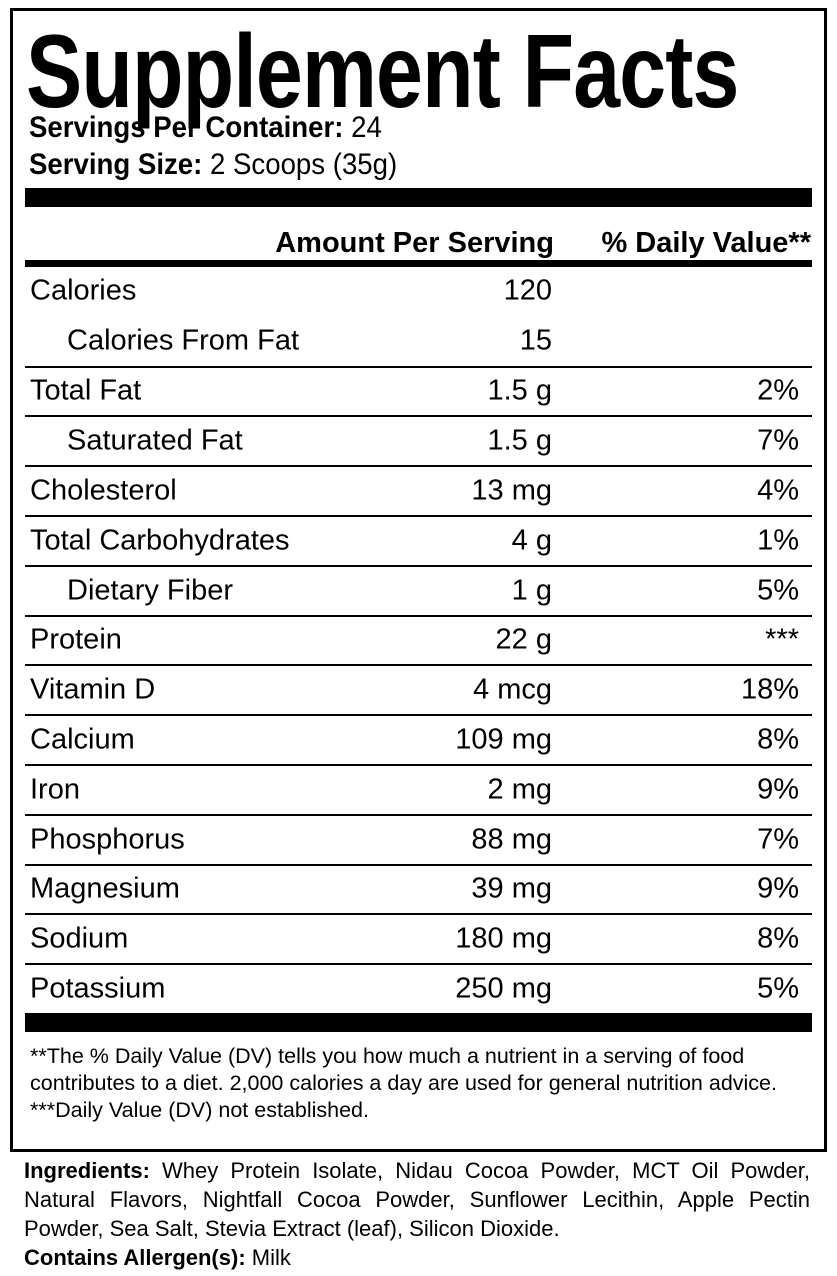 This screenshot has height=1276, width=837. I want to click on nutrient-amount: 4 g, so click(531, 540).